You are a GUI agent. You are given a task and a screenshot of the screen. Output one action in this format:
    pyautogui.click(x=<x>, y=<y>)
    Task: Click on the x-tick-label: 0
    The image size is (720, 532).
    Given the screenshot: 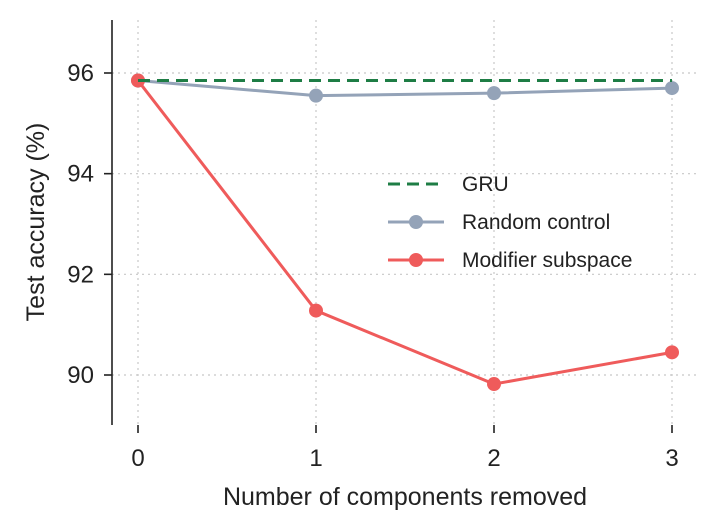 What is the action you would take?
    pyautogui.click(x=137, y=458)
    